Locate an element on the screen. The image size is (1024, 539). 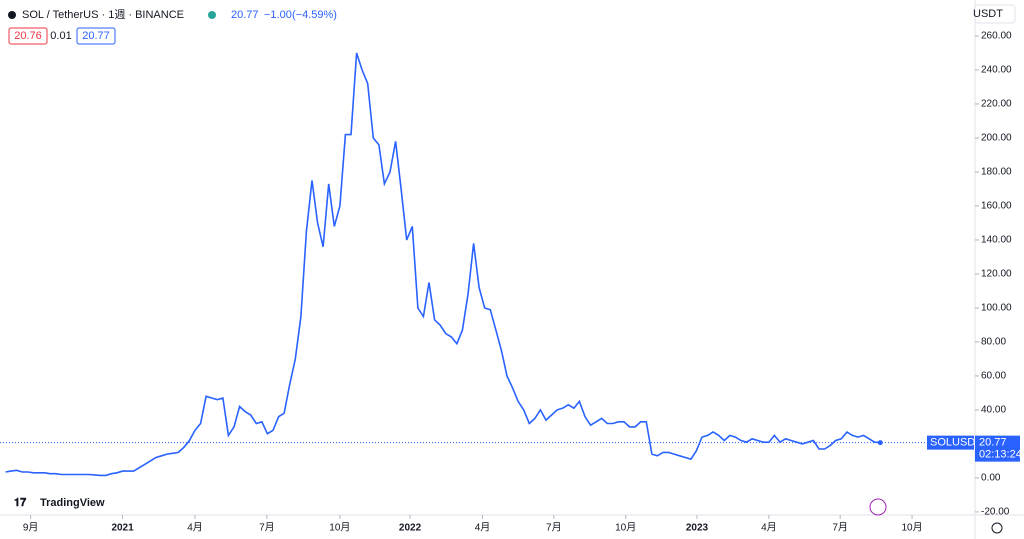
last-price: 20.77 is located at coordinates (245, 15).